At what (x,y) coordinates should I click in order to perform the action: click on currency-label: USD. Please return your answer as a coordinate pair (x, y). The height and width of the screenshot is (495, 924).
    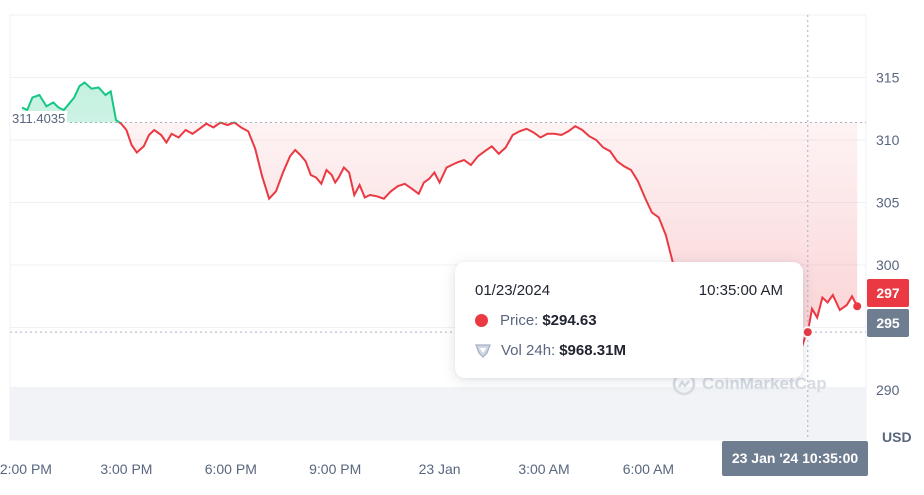
    Looking at the image, I should click on (897, 437).